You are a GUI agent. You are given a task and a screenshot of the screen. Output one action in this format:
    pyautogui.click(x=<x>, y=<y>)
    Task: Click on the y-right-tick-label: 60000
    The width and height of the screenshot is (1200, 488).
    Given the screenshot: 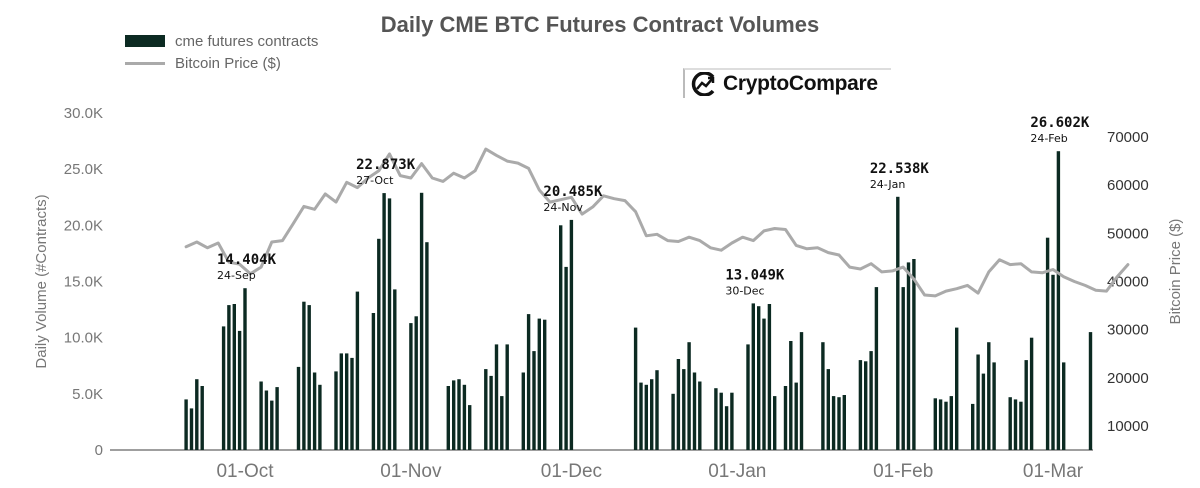 What is the action you would take?
    pyautogui.click(x=1128, y=185)
    